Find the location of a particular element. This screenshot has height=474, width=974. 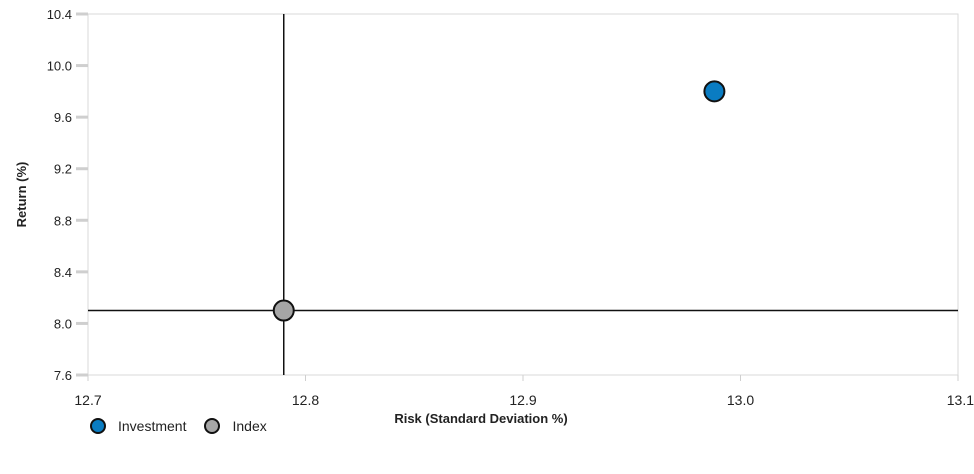

x-axis-title: Risk (Standard Deviation %) is located at coordinates (480, 418).